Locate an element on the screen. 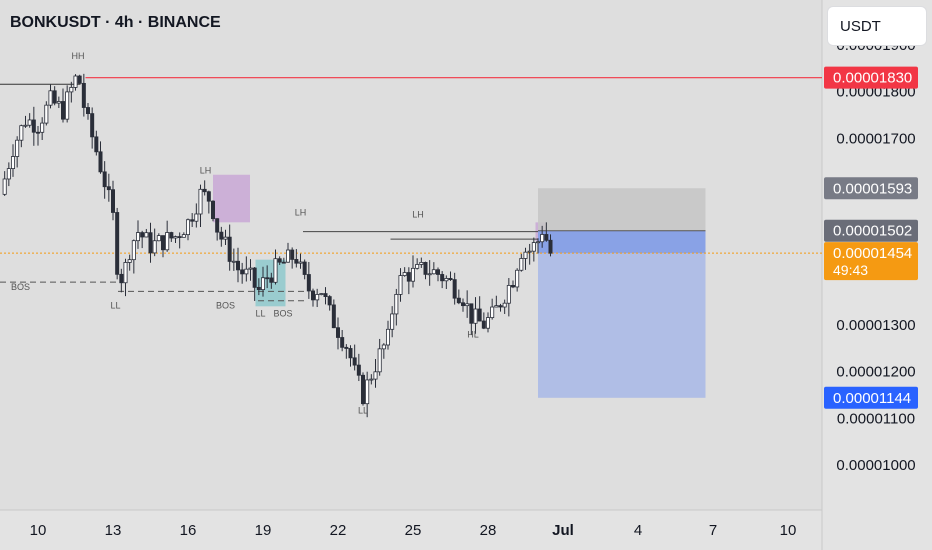  x-tick-label: 22 is located at coordinates (338, 530).